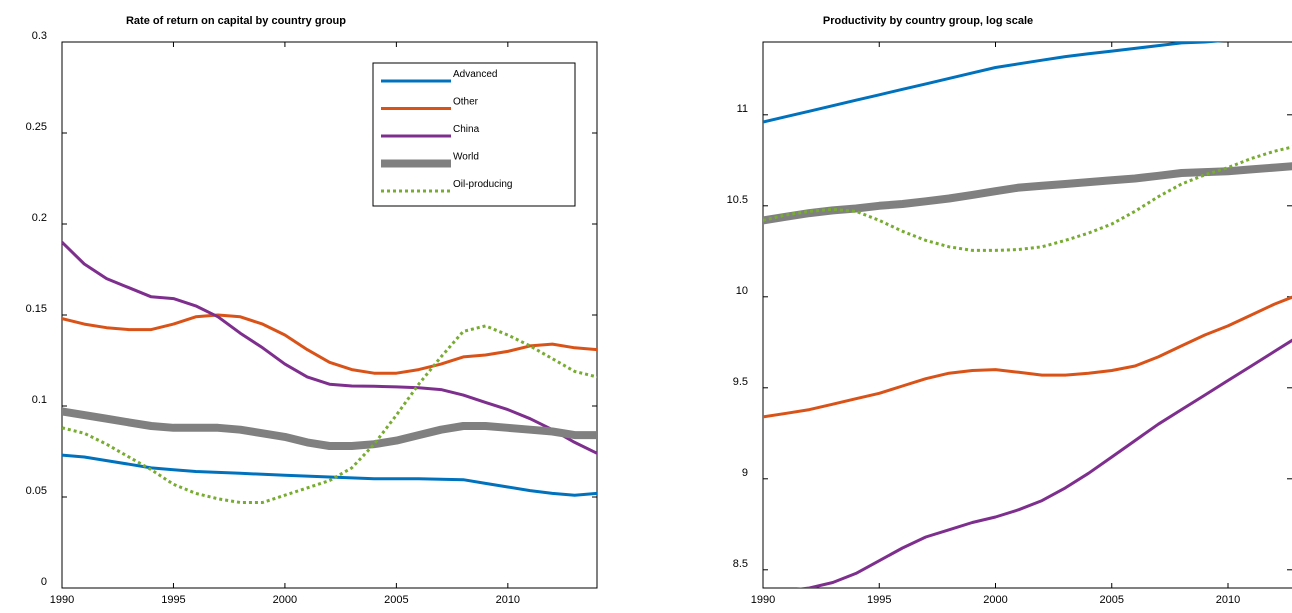 This screenshot has width=1292, height=613. I want to click on chart-right-xtick-label: 2005, so click(1112, 600).